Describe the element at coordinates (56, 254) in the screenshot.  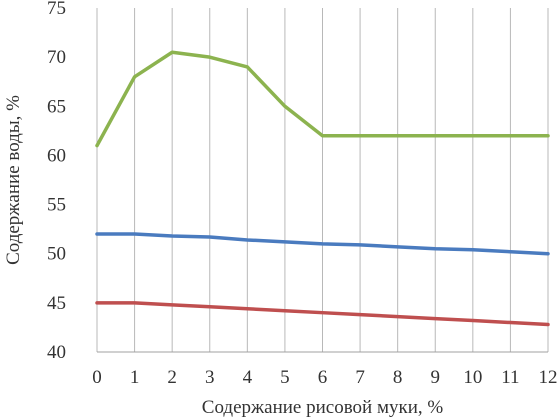
I see `y-tick-label: 50` at that location.